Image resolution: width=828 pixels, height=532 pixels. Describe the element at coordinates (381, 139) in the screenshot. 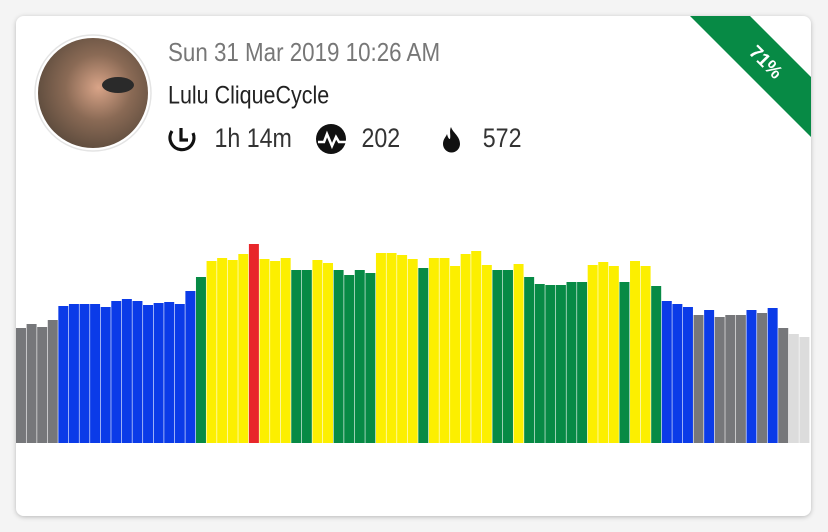

I see `effort: 202` at that location.